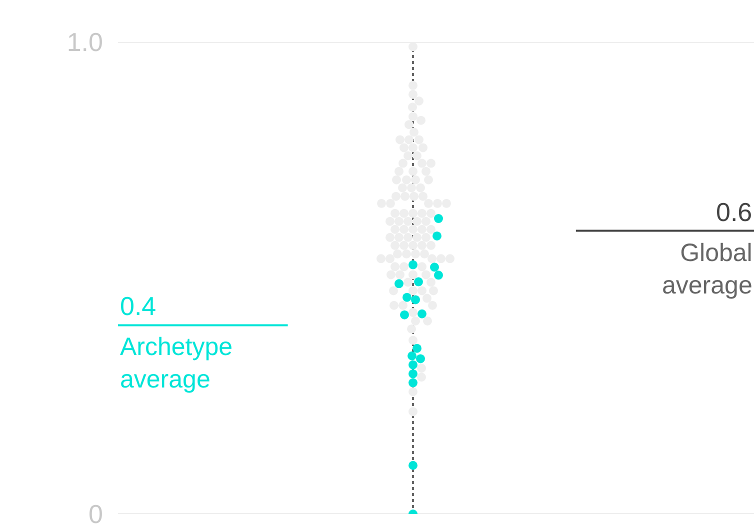  What do you see at coordinates (138, 306) in the screenshot?
I see `ref-line-label: 0.4` at bounding box center [138, 306].